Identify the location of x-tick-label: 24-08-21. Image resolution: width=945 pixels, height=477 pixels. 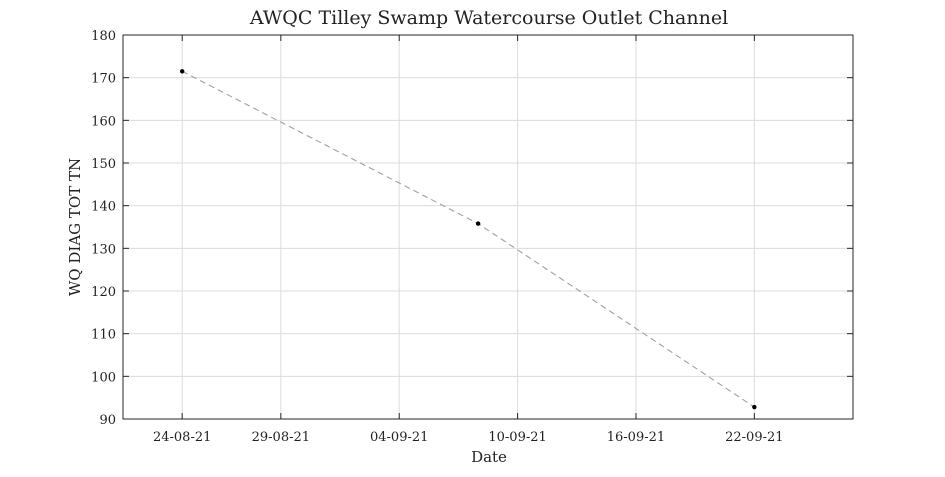
(182, 437).